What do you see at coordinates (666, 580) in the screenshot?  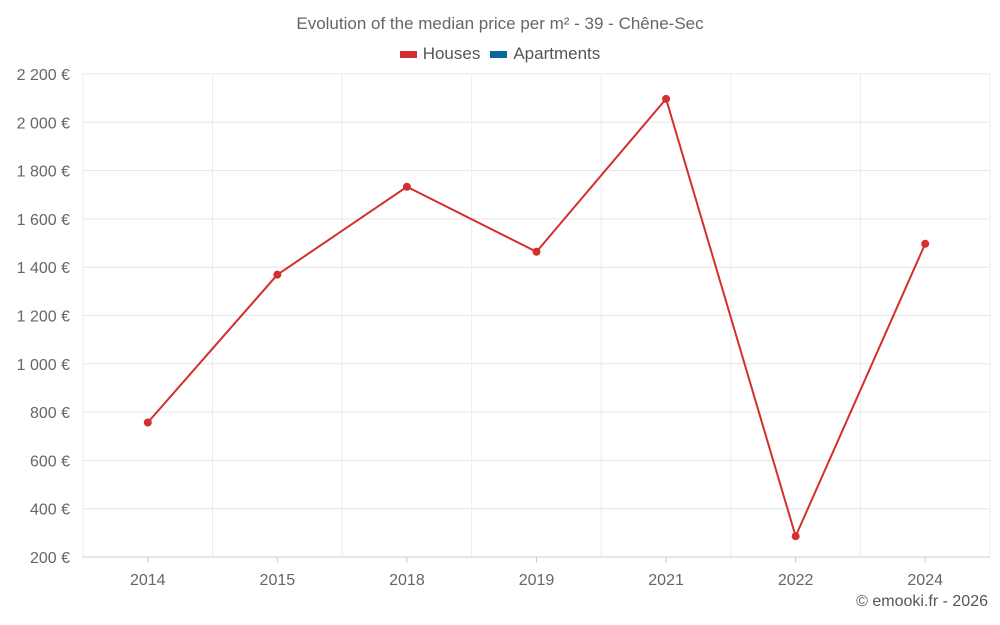 I see `x-tick-label: 2021` at bounding box center [666, 580].